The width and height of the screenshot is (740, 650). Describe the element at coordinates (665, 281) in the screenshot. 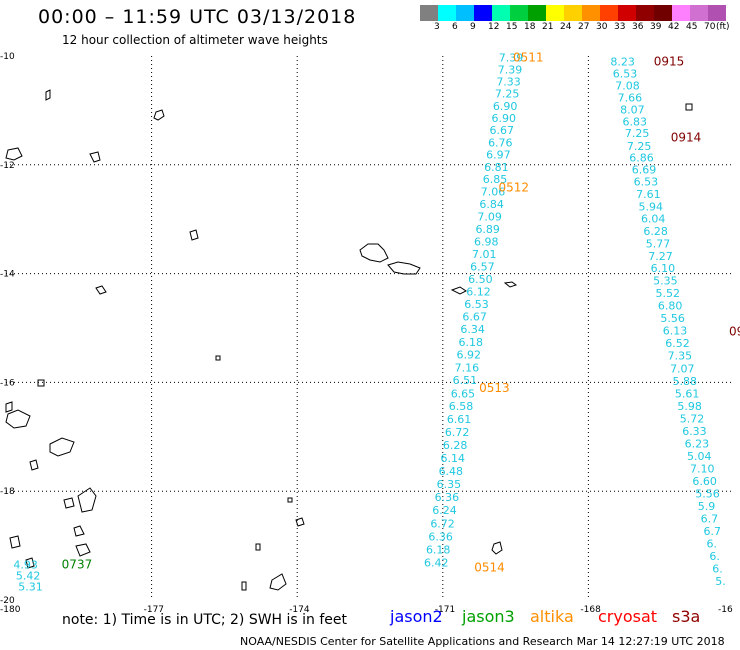

I see `wave-height-value: 5.35` at that location.